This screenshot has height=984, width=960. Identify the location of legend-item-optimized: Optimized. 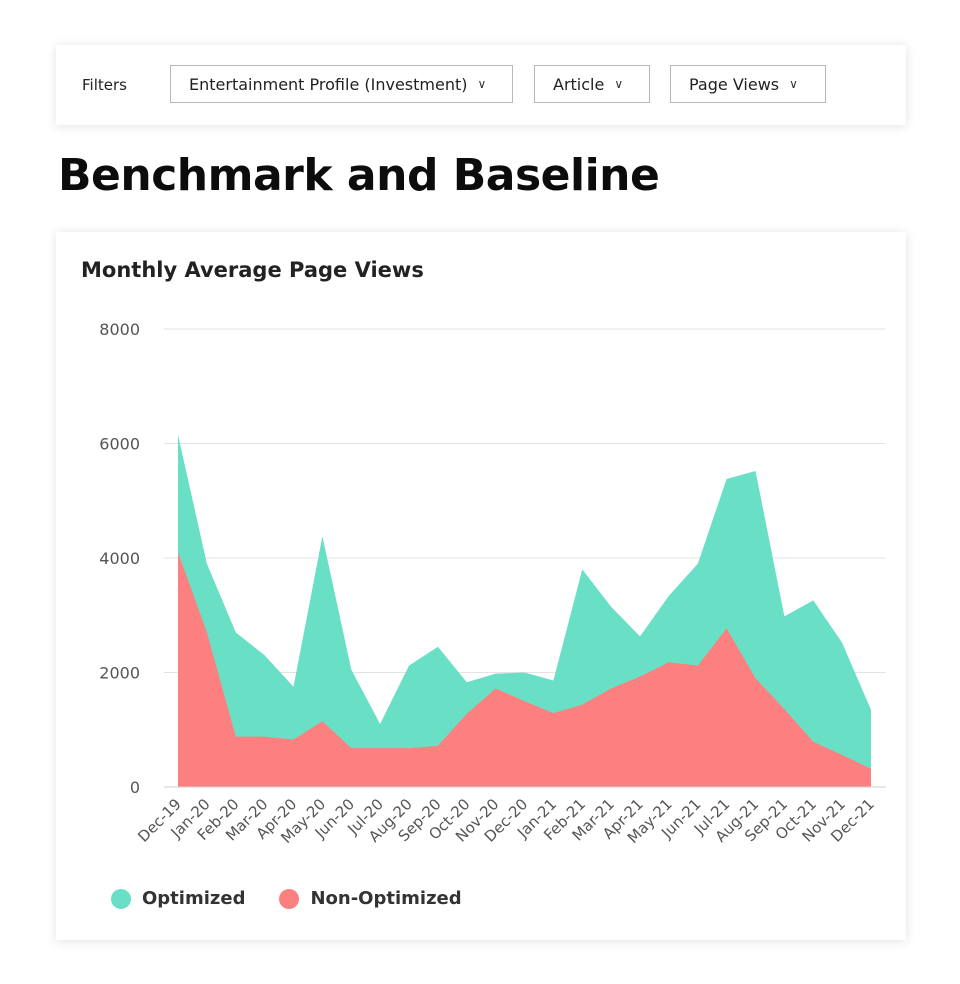
(178, 898).